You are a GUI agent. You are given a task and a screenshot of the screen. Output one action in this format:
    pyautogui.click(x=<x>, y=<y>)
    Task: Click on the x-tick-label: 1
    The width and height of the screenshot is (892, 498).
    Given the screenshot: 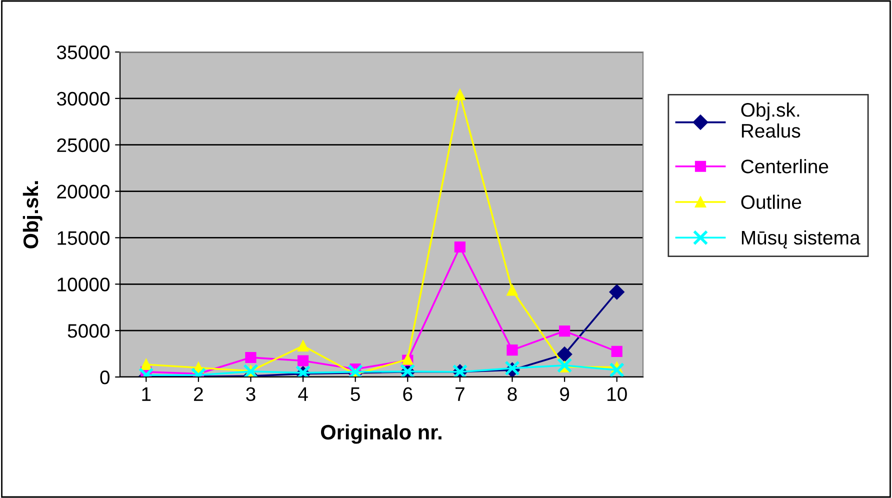 What is the action you would take?
    pyautogui.click(x=146, y=394)
    